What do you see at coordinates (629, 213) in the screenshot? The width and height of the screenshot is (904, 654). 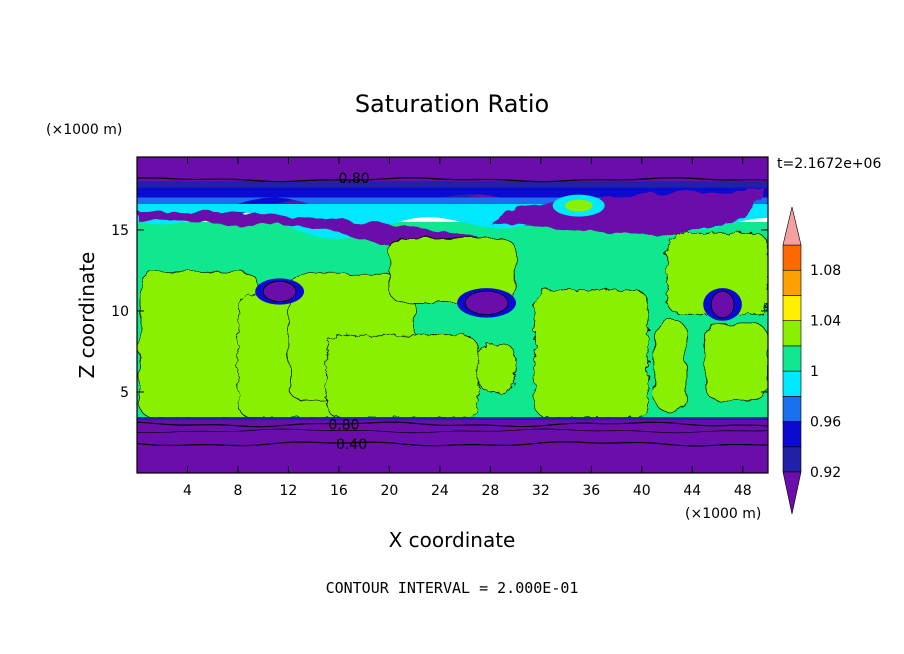 I see `dry-patch-upper-right` at bounding box center [629, 213].